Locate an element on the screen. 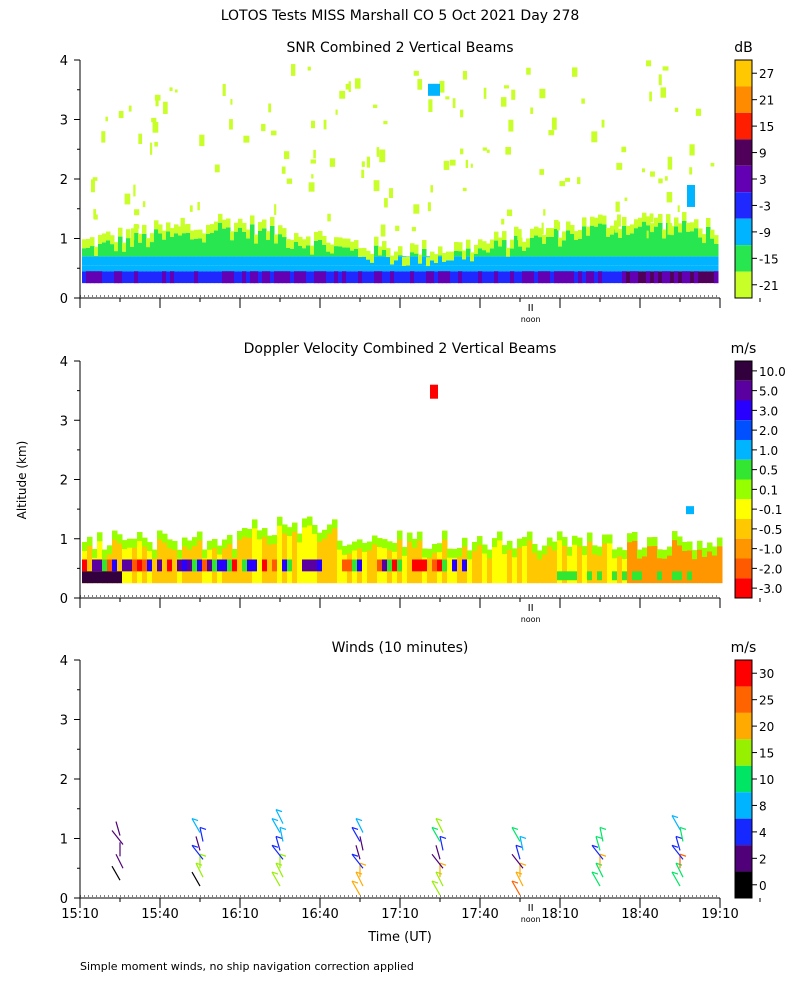 The image size is (800, 1000). colorbar-label: 0.1 is located at coordinates (768, 490).